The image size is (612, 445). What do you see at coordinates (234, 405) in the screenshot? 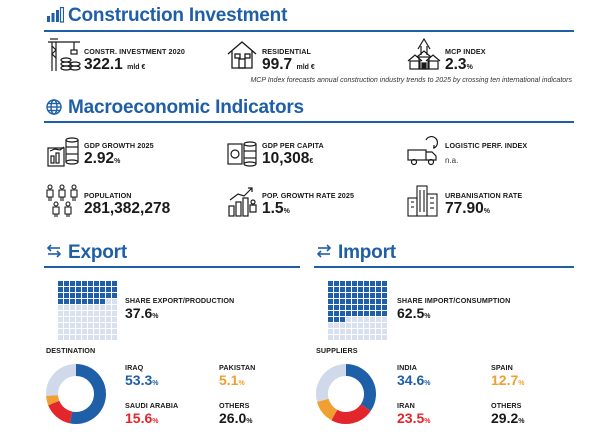
I see `export-item-4-name: OTHERS` at bounding box center [234, 405].